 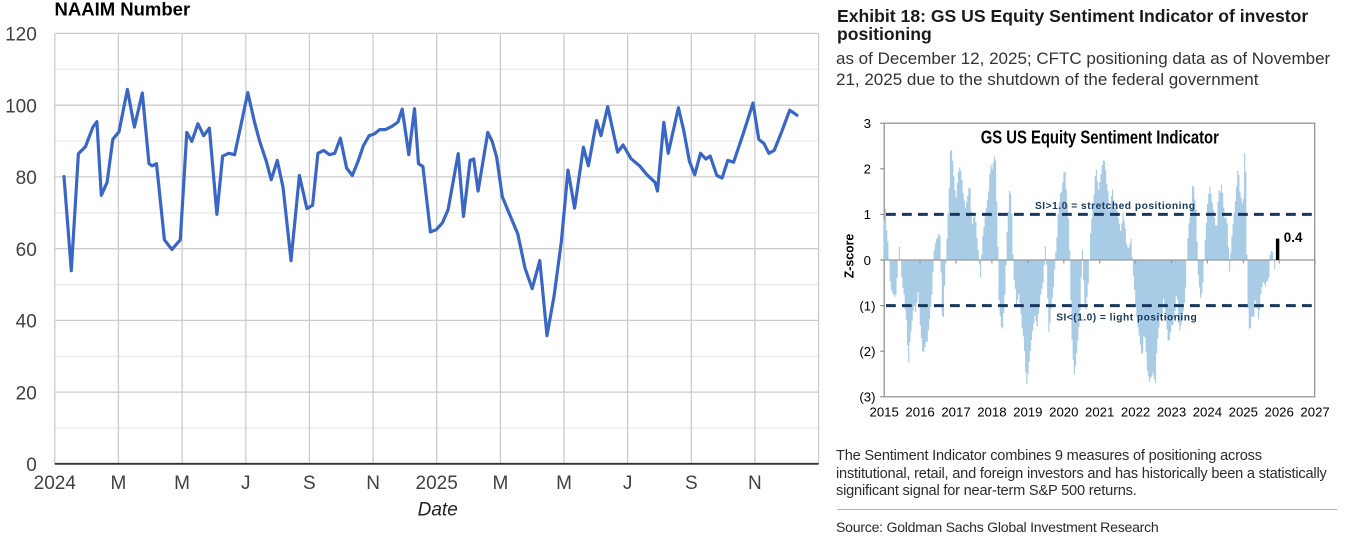 I want to click on svg-text: 40, so click(x=26, y=322).